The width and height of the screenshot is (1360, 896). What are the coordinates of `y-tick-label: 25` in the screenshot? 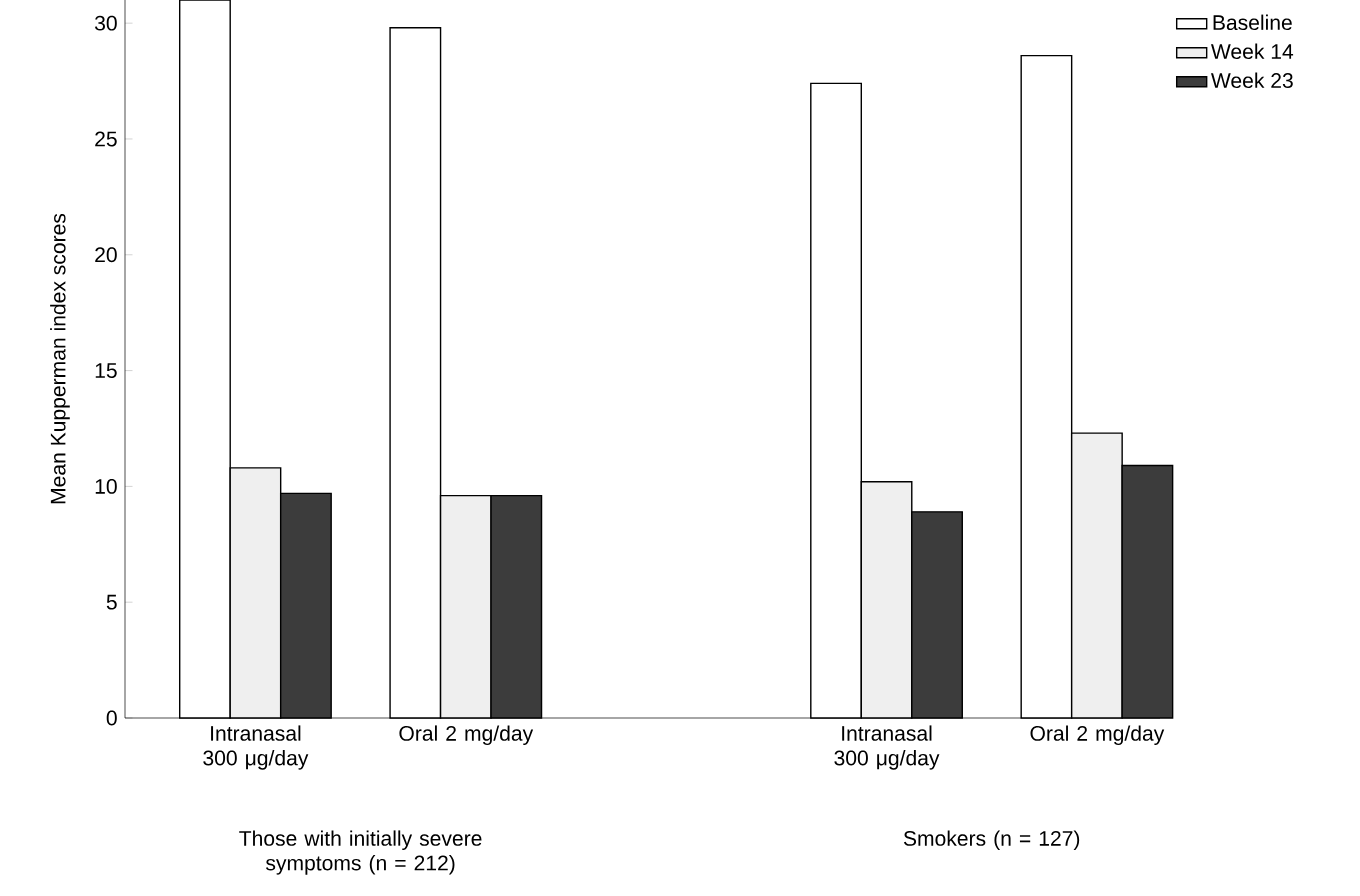 It's located at (106, 139).